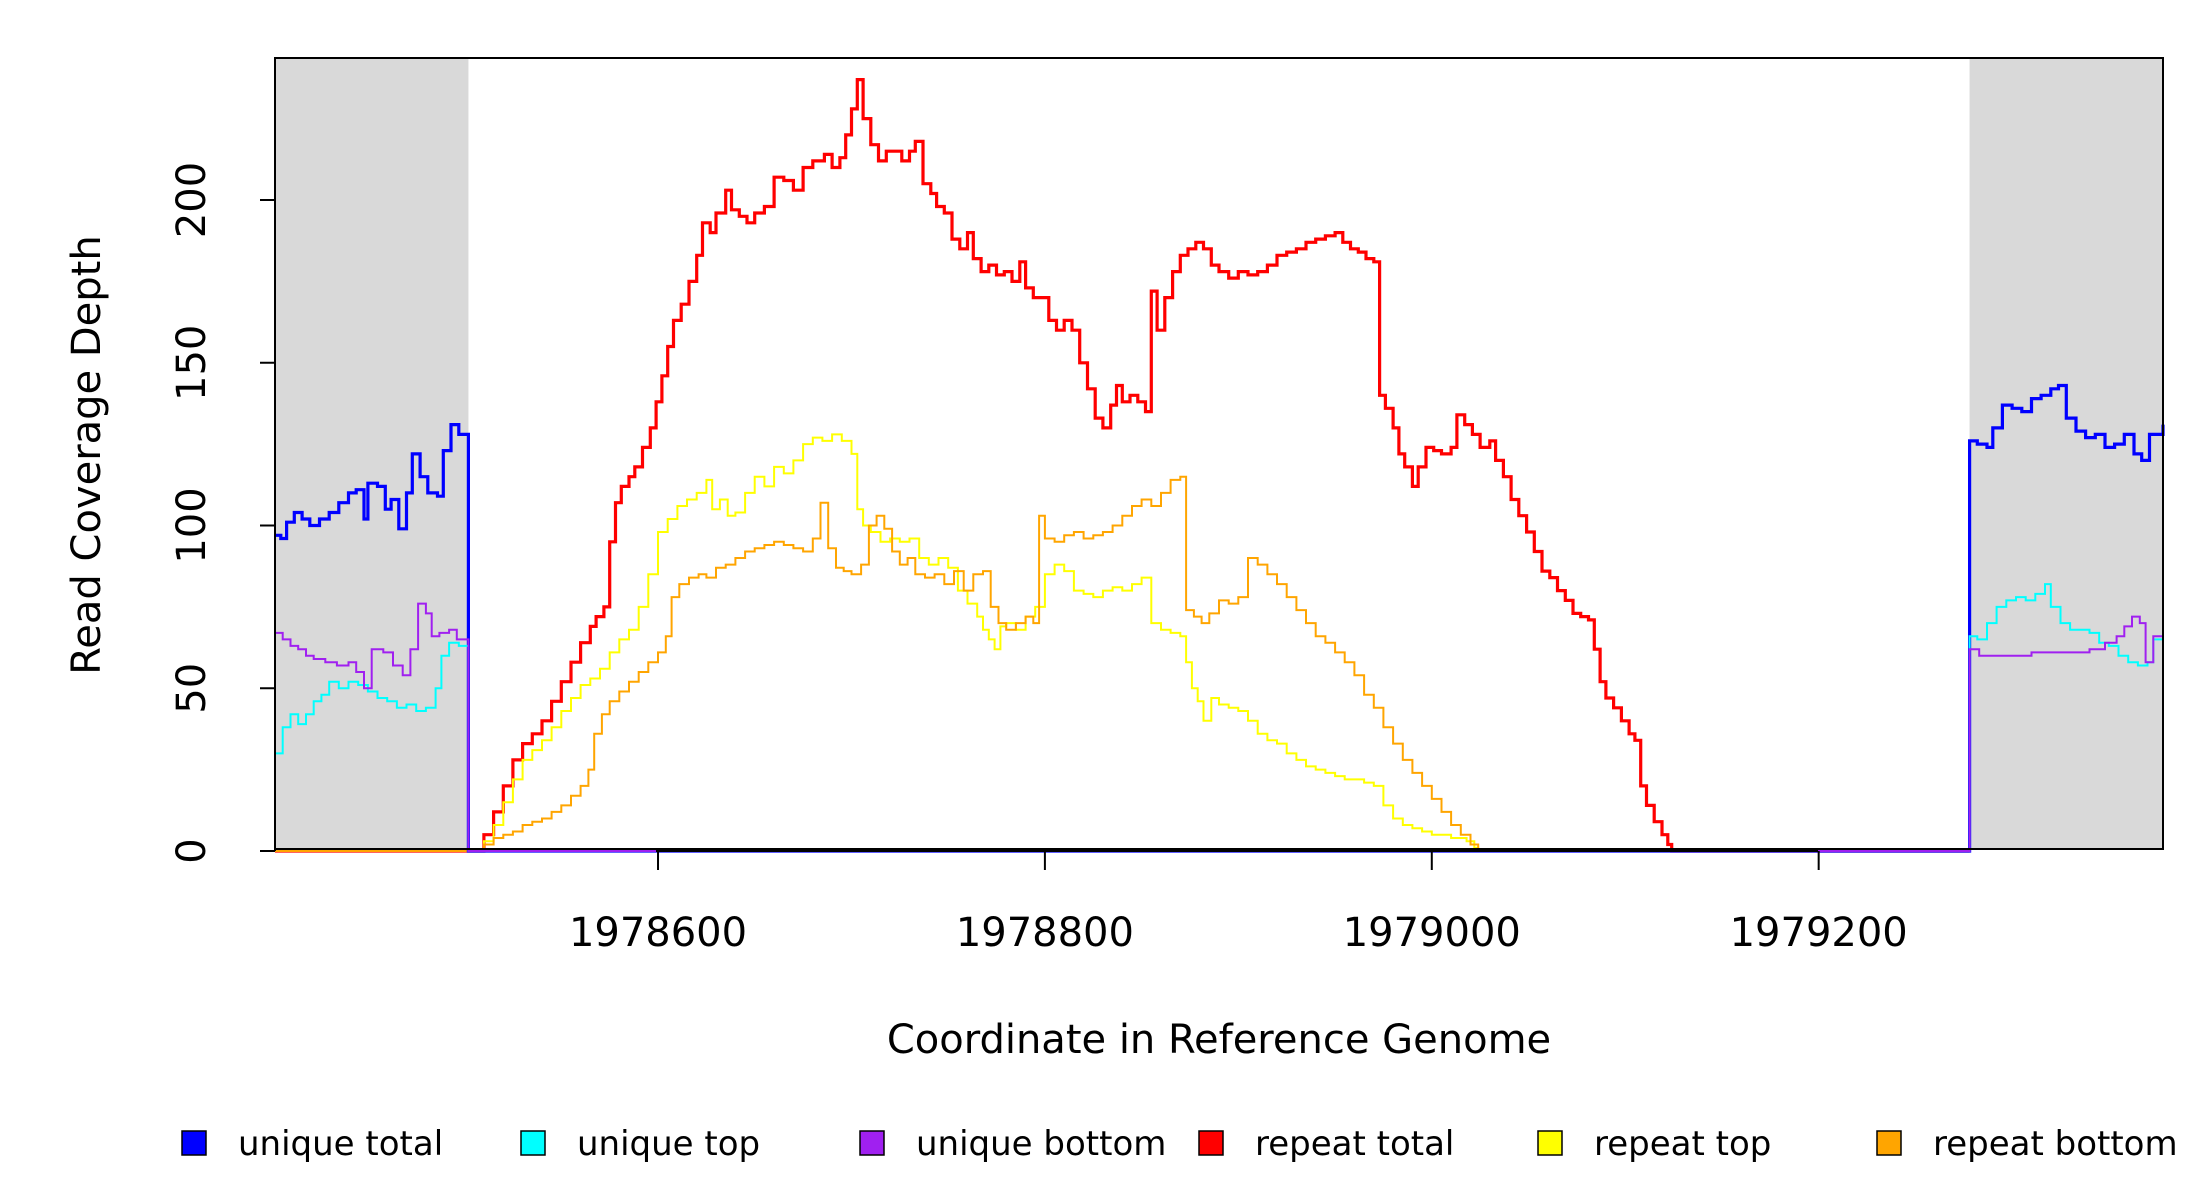 The width and height of the screenshot is (2200, 1204). What do you see at coordinates (222, 513) in the screenshot?
I see `y-axis: 0 50 100 150 200` at bounding box center [222, 513].